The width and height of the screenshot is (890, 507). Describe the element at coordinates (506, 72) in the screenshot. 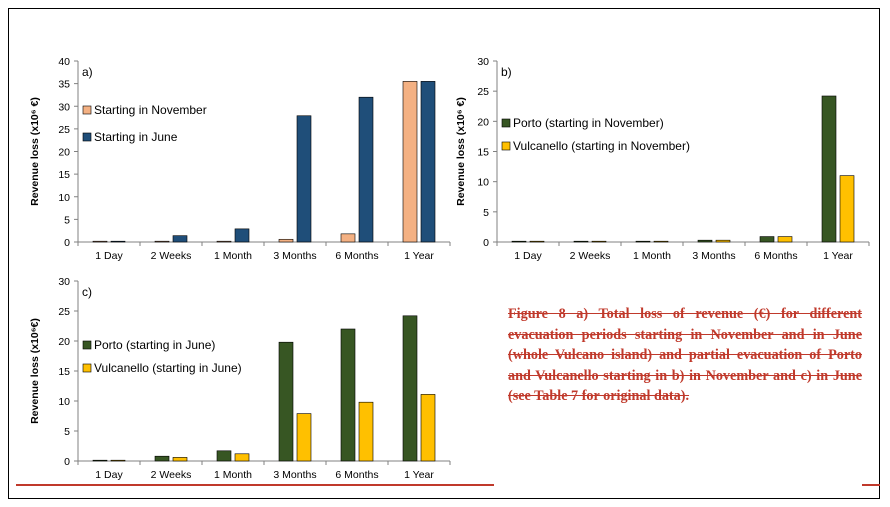

I see `panel-label: b)` at that location.